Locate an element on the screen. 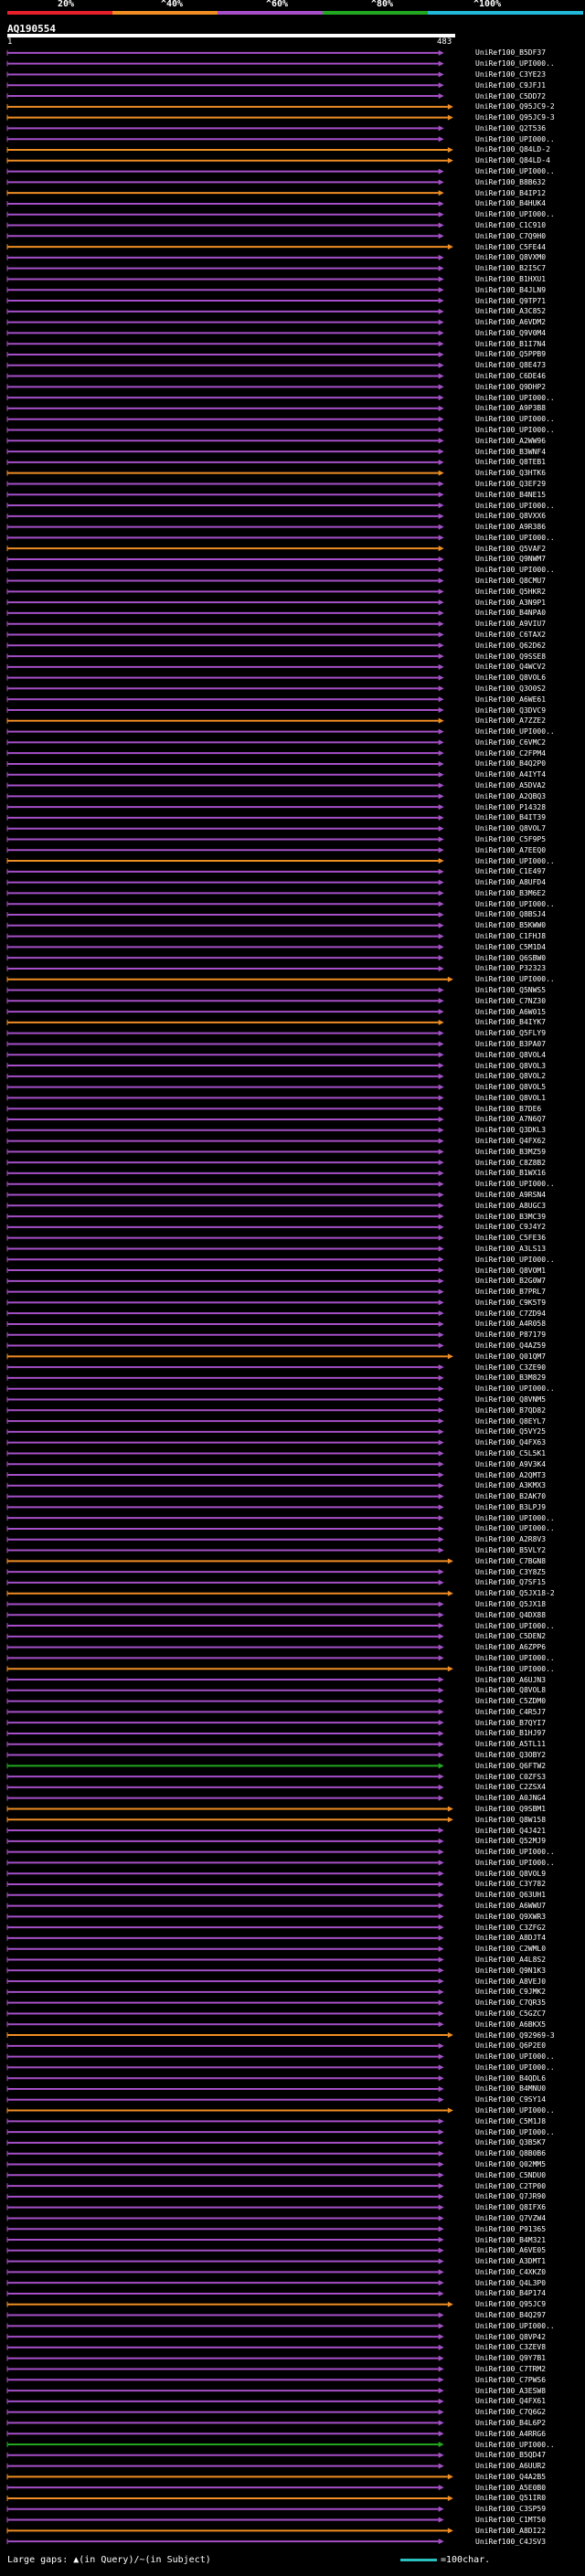 The image size is (585, 2576). hit-label: UniRef100_A4RRG6 is located at coordinates (511, 2433).